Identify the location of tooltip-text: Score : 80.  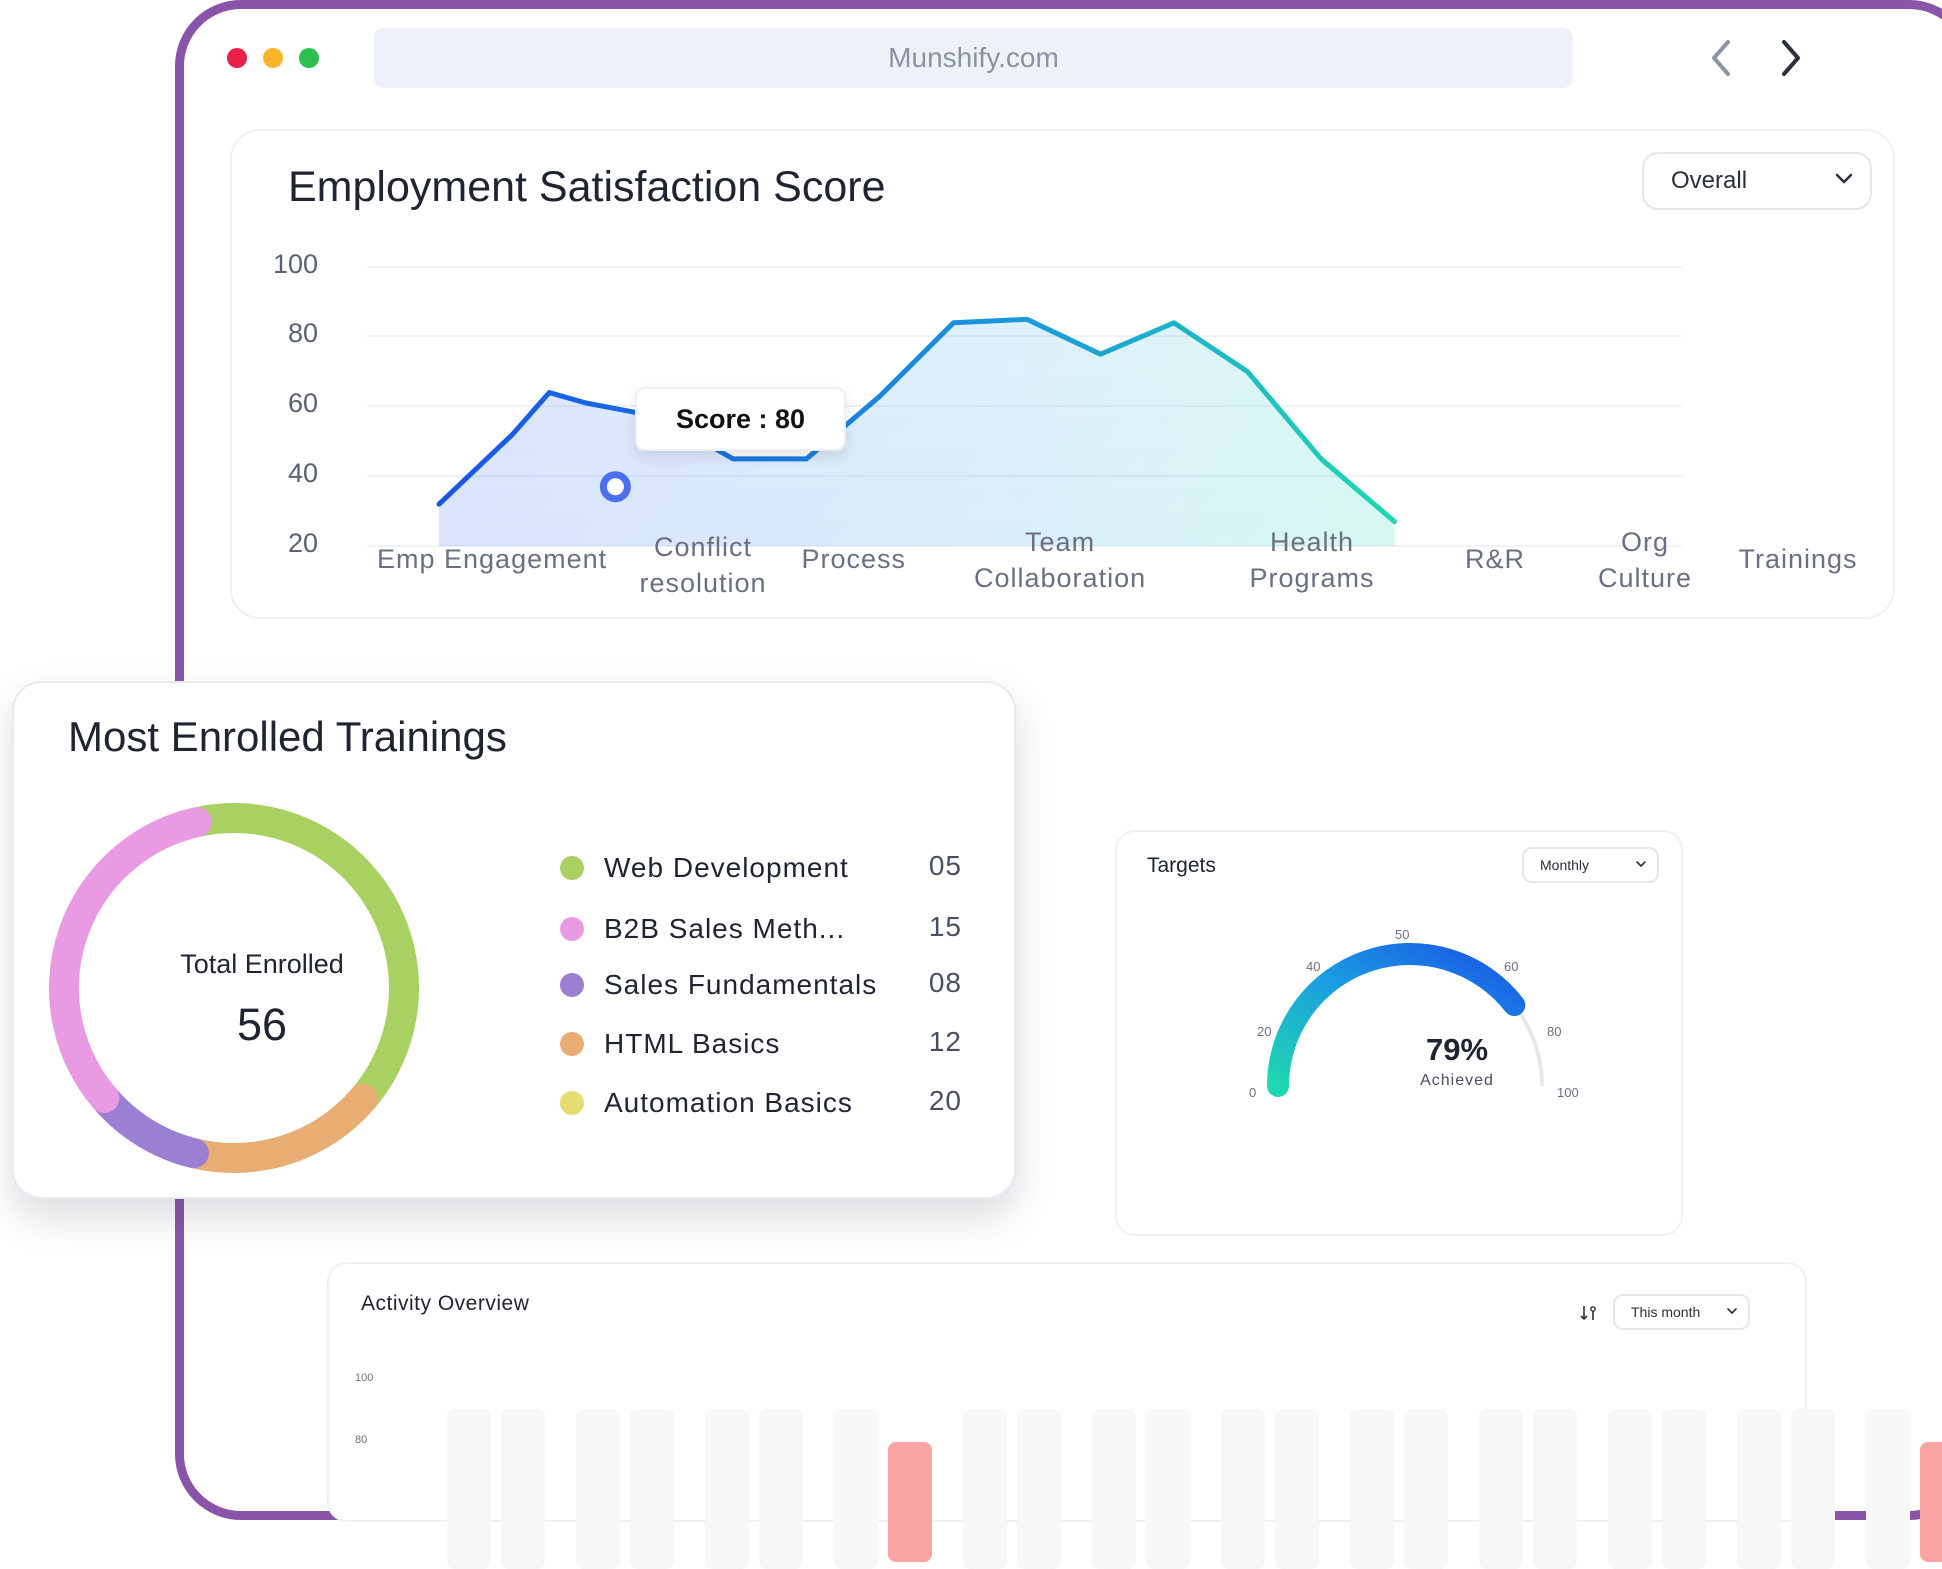
(740, 418).